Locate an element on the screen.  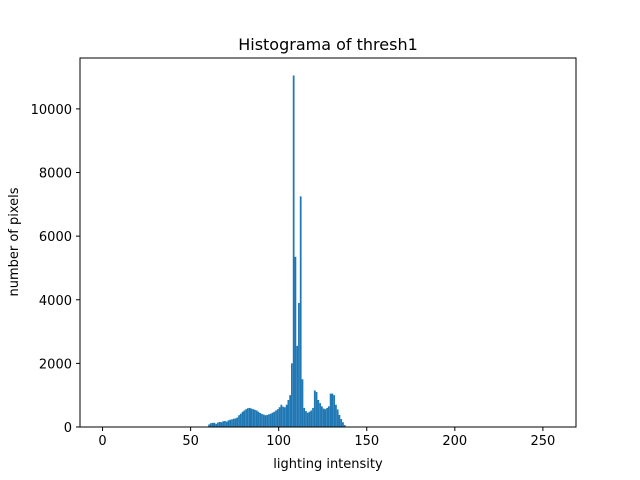
y-tick-label: 4000 is located at coordinates (55, 301).